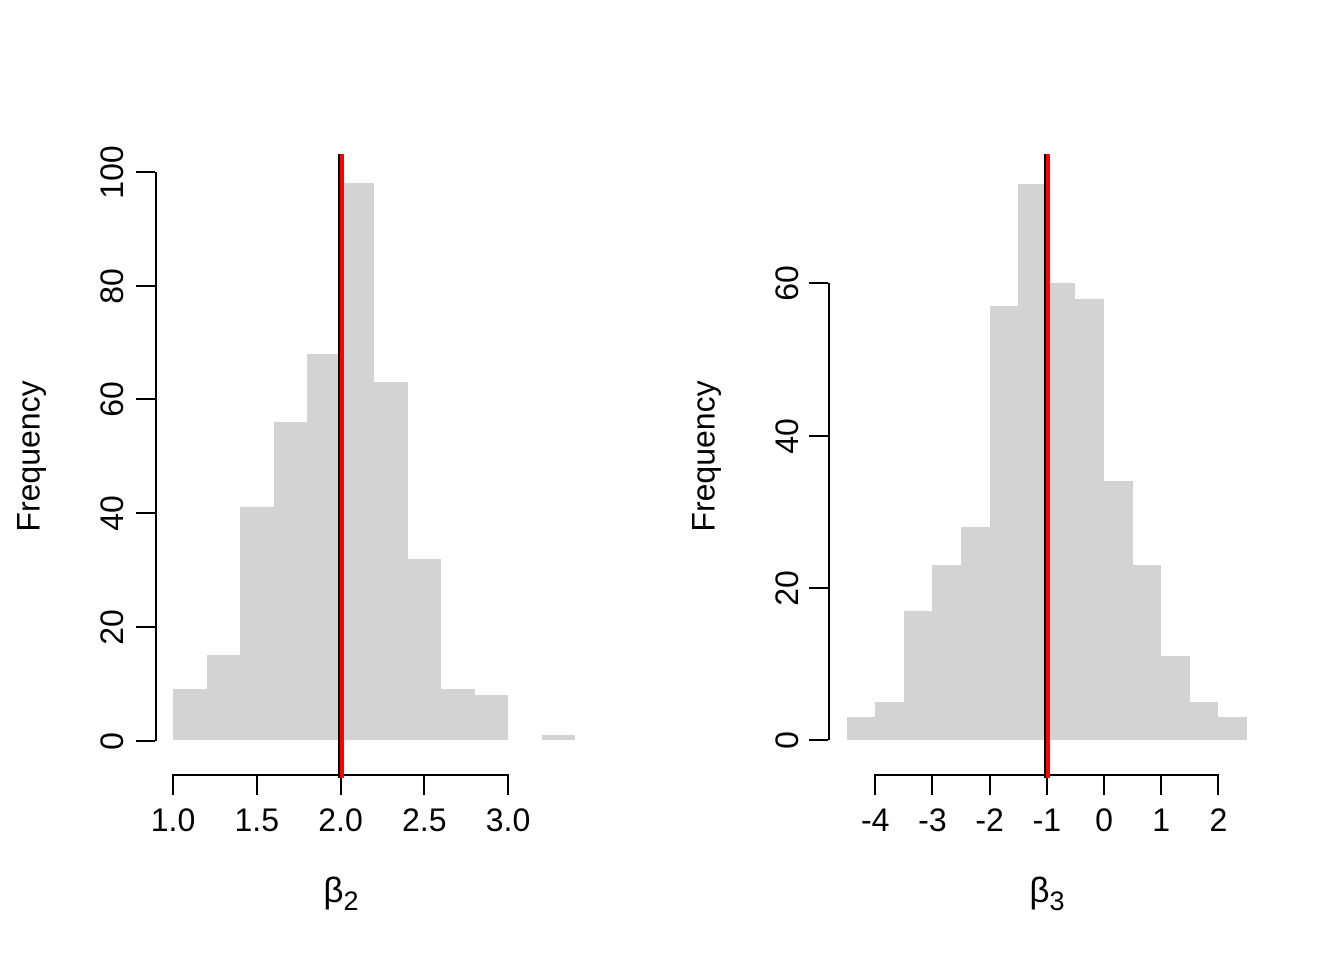 The height and width of the screenshot is (960, 1344). I want to click on y-axis-title-left: Frequency, so click(28, 456).